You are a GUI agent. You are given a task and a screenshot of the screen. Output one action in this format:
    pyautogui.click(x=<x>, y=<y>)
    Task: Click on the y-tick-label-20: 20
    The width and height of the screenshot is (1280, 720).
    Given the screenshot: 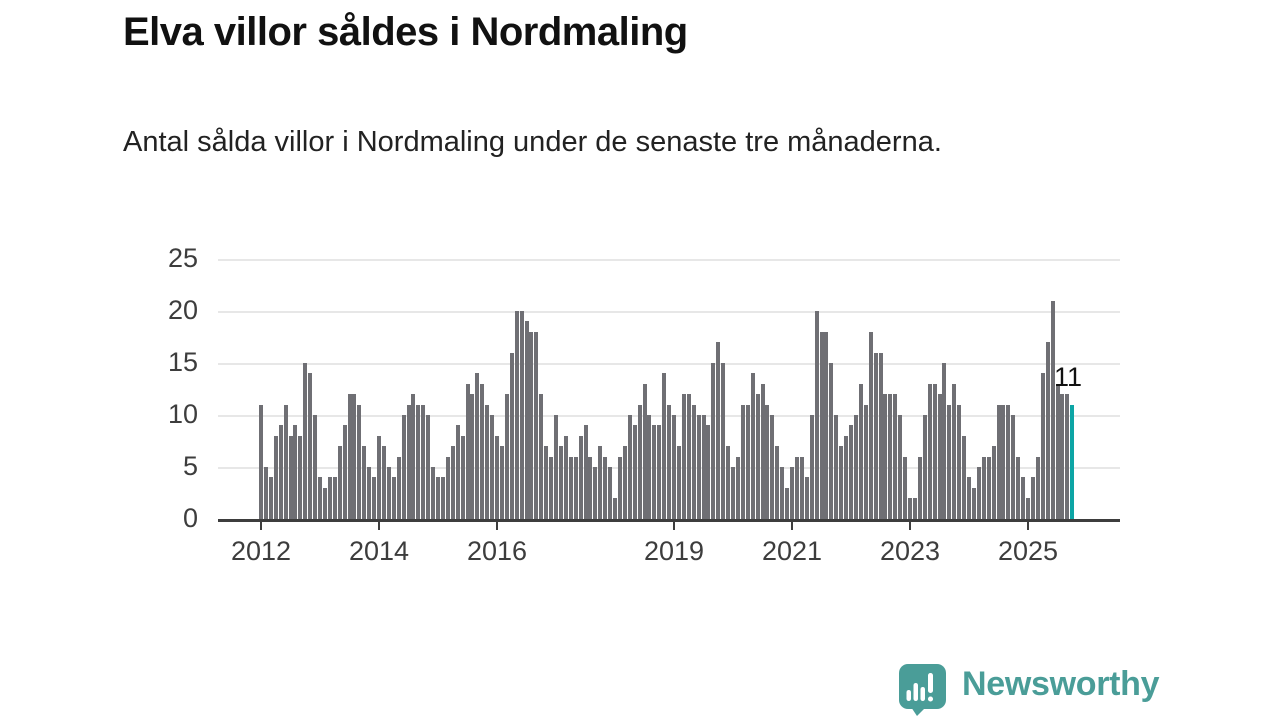 What is the action you would take?
    pyautogui.click(x=182, y=310)
    